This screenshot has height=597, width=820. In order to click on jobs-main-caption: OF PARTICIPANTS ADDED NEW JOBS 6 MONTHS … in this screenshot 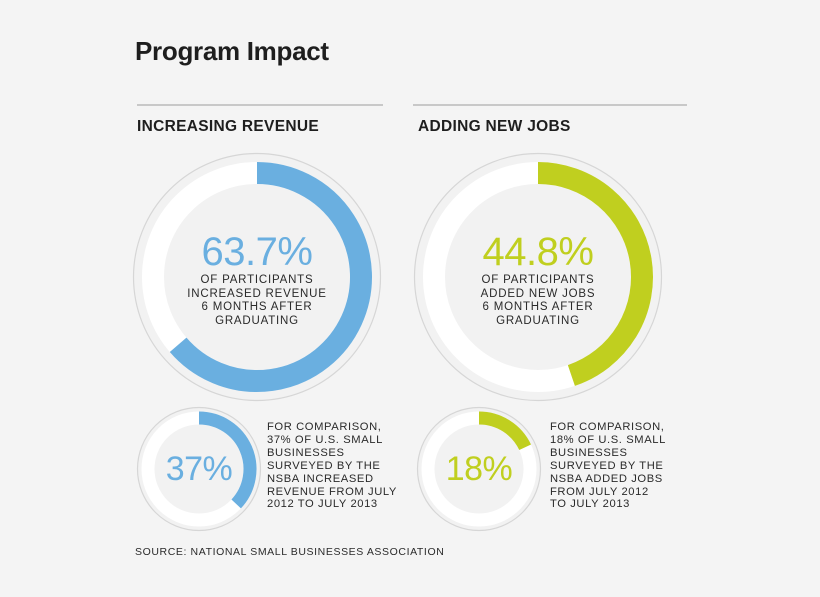, I will do `click(538, 300)`.